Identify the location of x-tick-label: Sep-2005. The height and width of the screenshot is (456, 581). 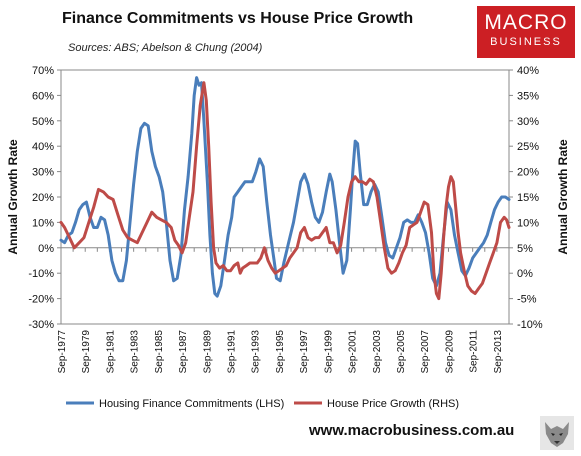
(401, 352).